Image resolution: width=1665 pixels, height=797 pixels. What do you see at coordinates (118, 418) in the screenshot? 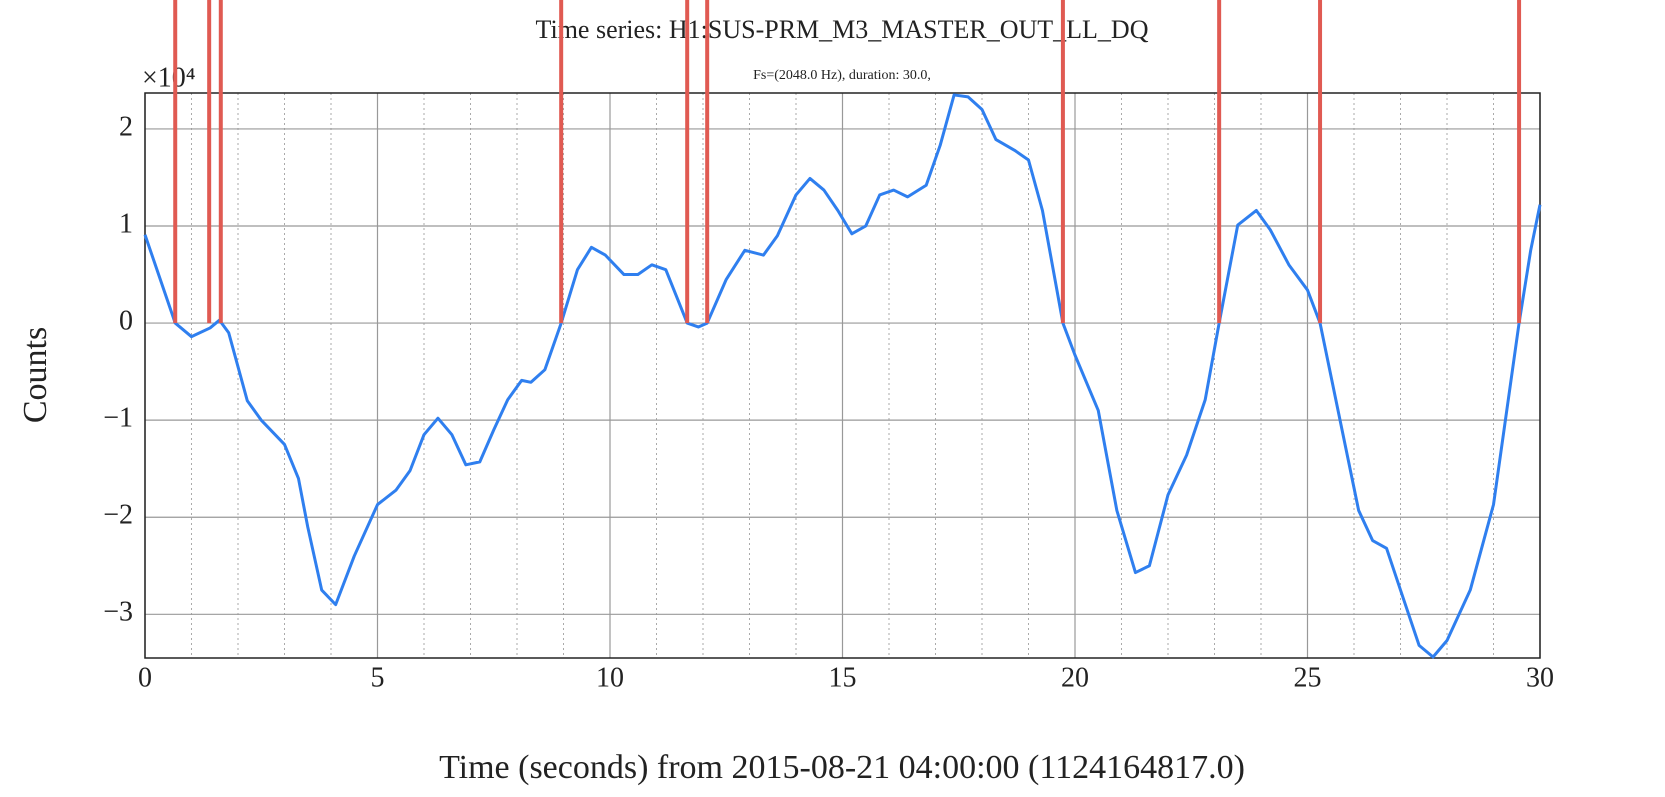
I see `y-tick-label: −1` at bounding box center [118, 418].